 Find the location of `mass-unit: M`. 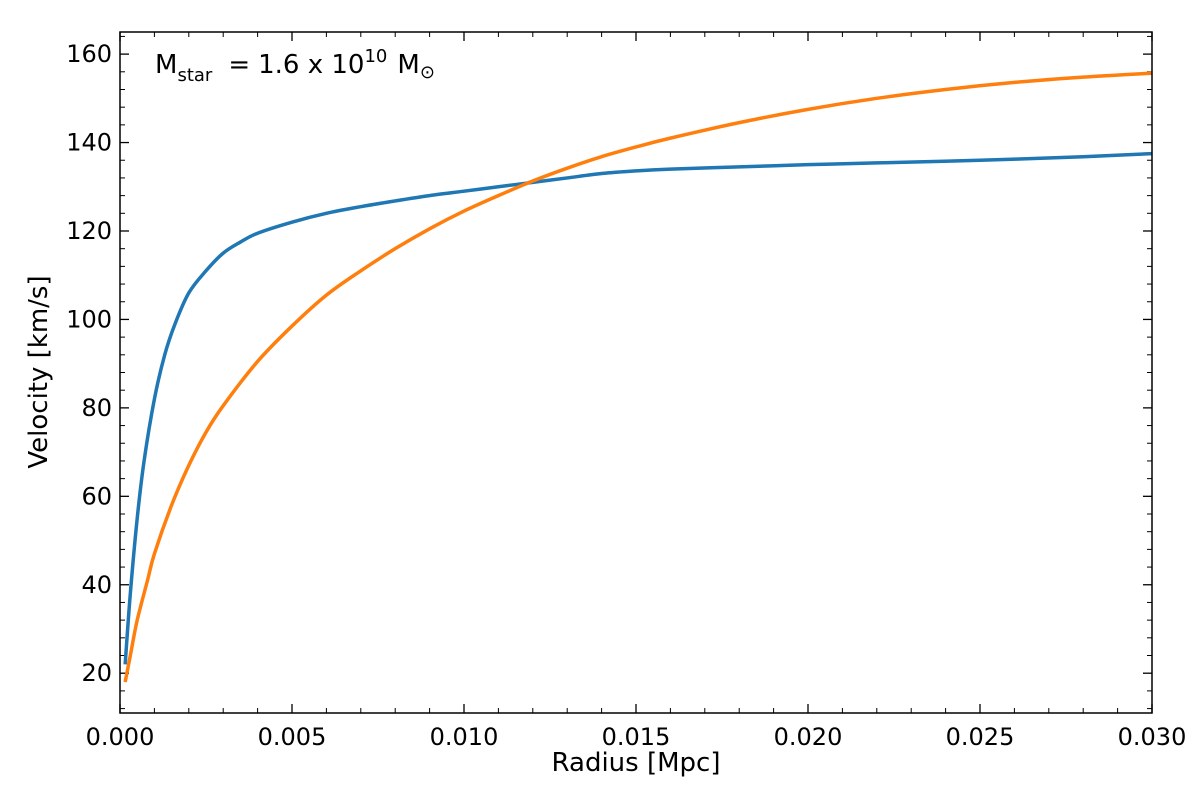

mass-unit: M is located at coordinates (408, 65).